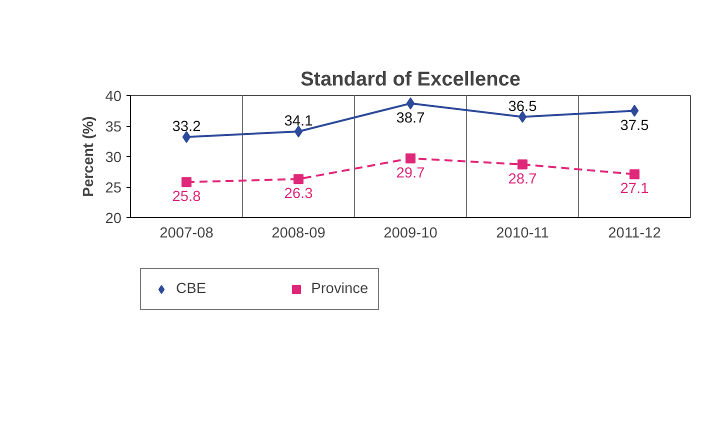 This screenshot has height=443, width=722. I want to click on x-tick-label: 2010-11, so click(522, 234).